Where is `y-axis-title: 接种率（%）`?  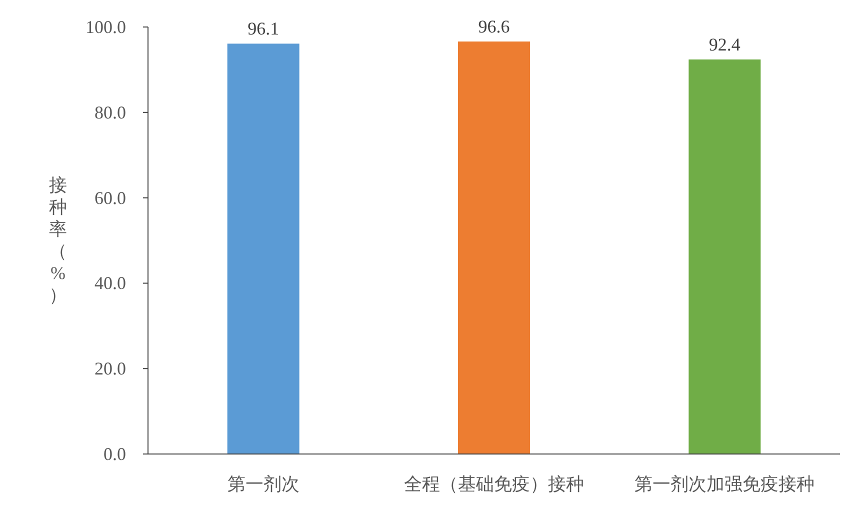 y-axis-title: 接种率（%） is located at coordinates (58, 240).